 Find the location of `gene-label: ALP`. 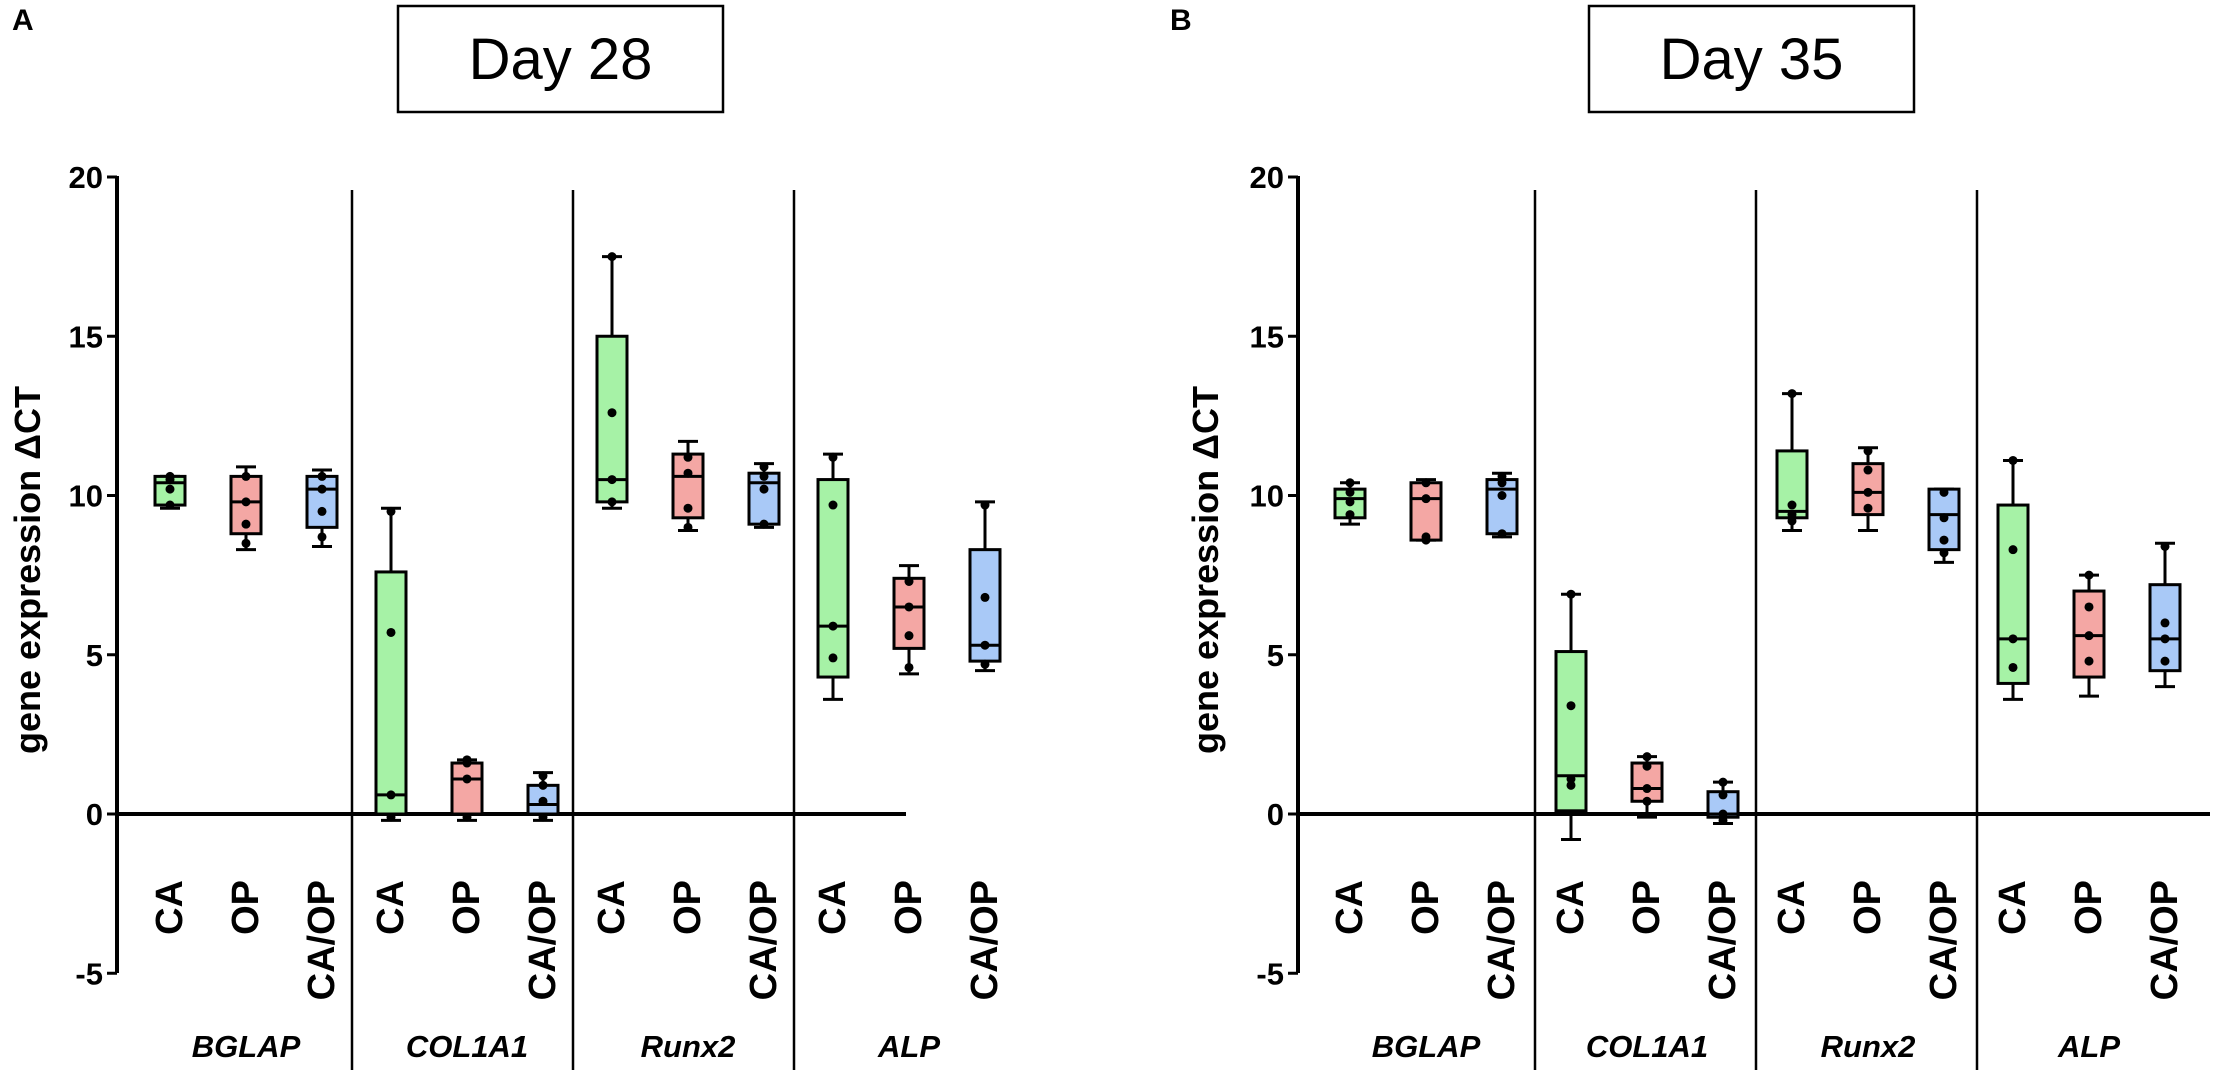

gene-label: ALP is located at coordinates (908, 1046).